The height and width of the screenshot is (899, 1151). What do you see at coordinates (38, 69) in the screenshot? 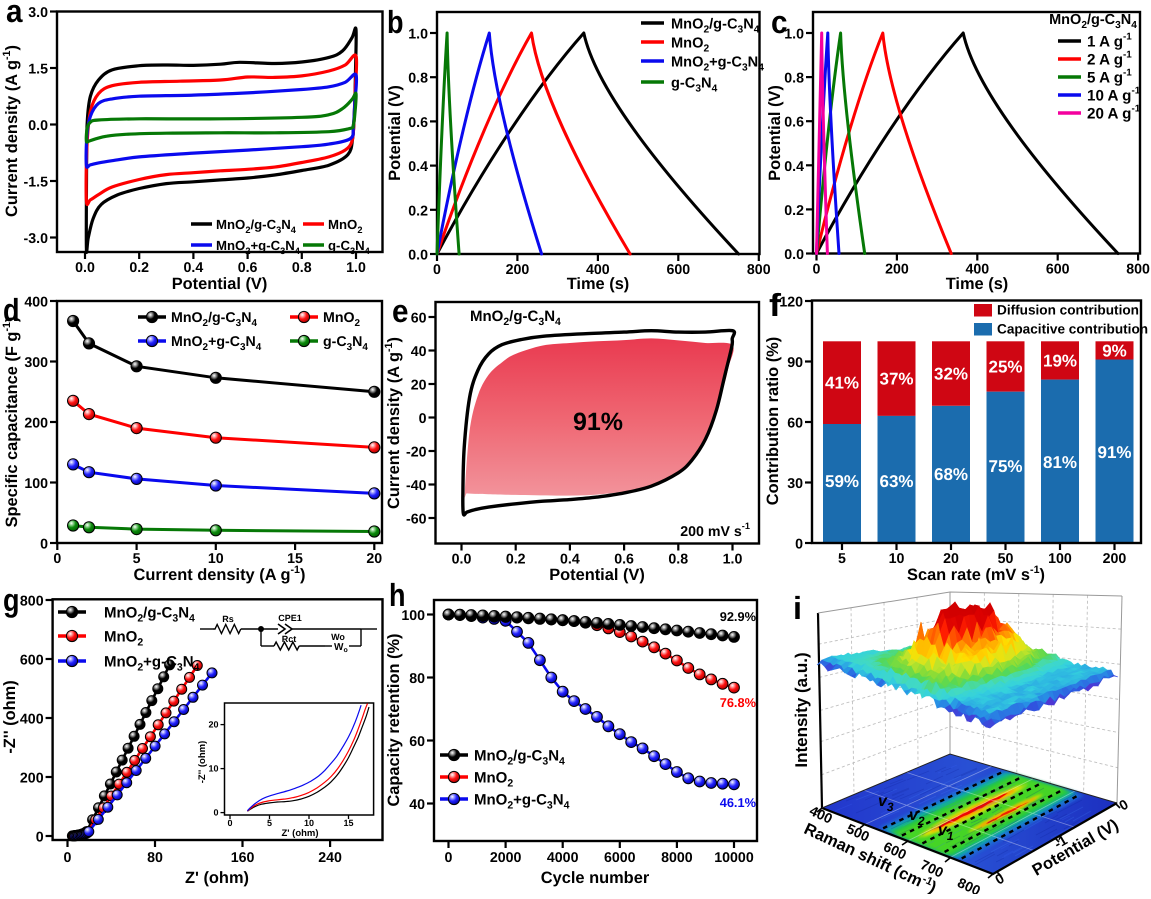
I see `svg-text: 1.5` at bounding box center [38, 69].